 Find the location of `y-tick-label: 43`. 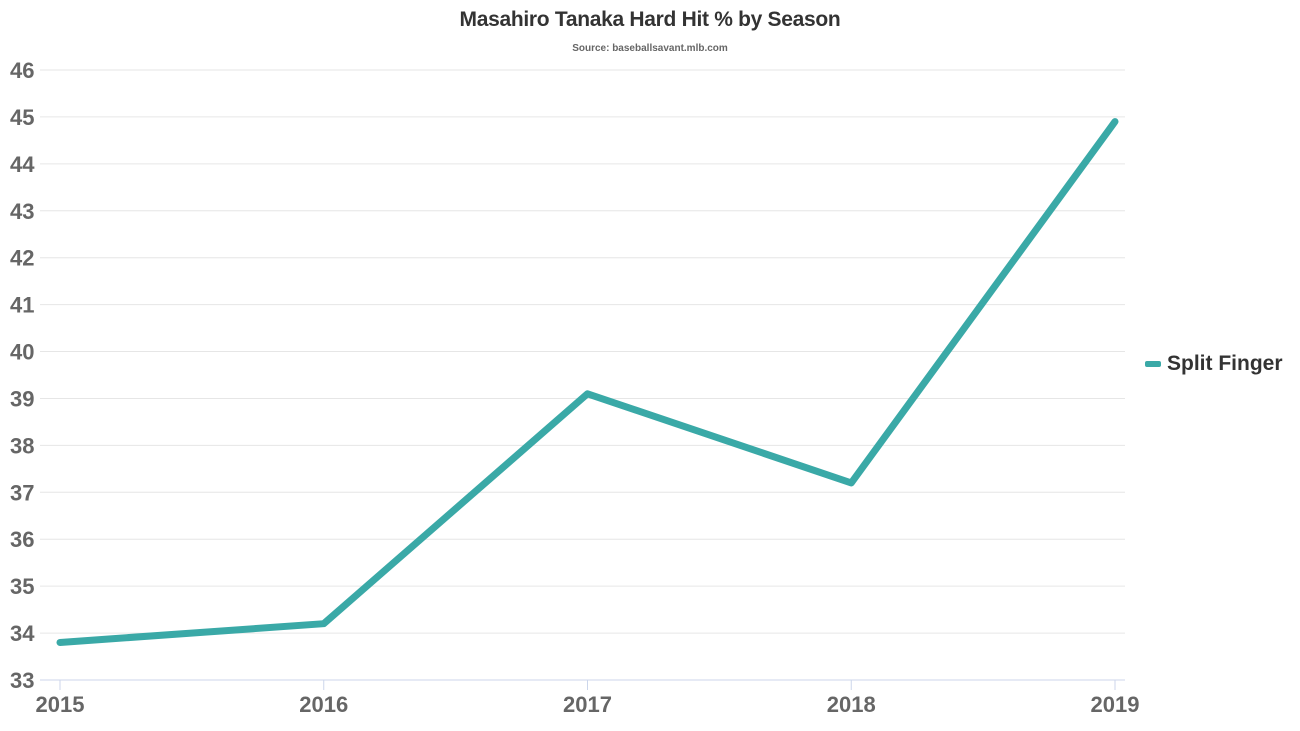

y-tick-label: 43 is located at coordinates (22, 211).